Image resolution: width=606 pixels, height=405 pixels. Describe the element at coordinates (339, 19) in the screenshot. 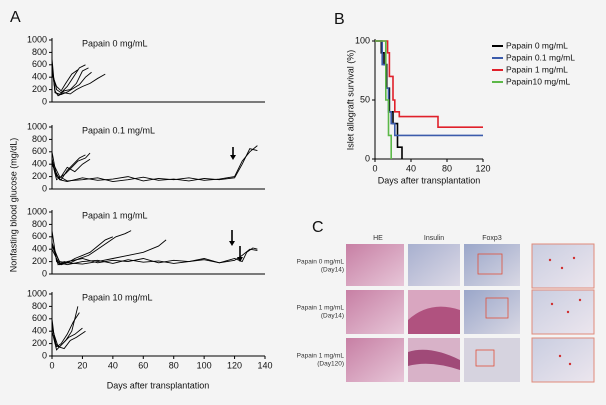

I see `panel-label: B` at that location.